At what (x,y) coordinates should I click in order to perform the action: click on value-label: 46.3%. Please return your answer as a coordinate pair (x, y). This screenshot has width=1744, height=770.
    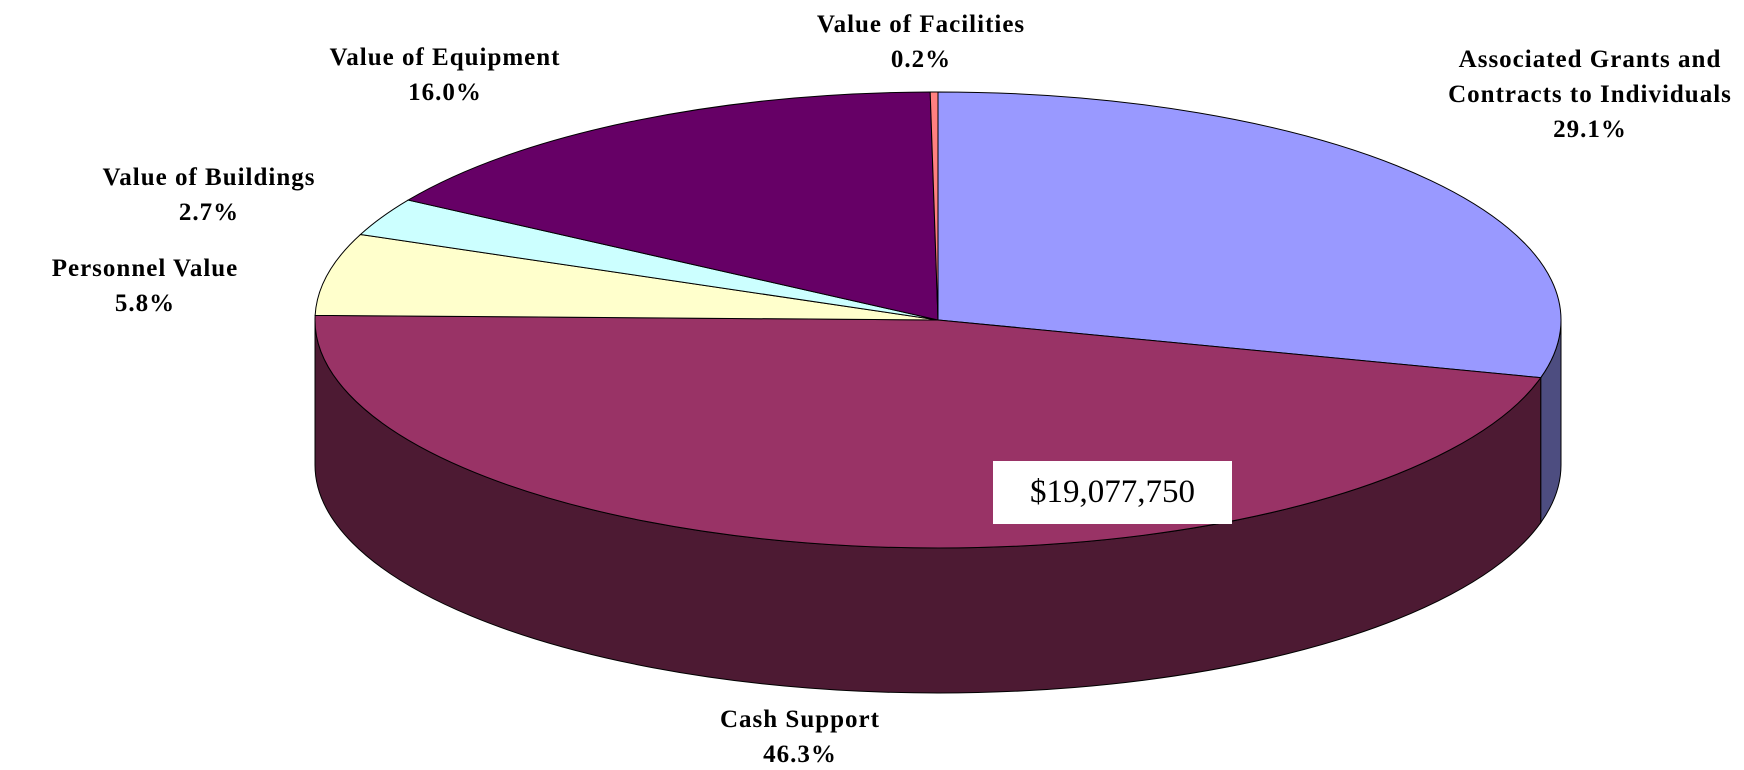
    Looking at the image, I should click on (800, 754).